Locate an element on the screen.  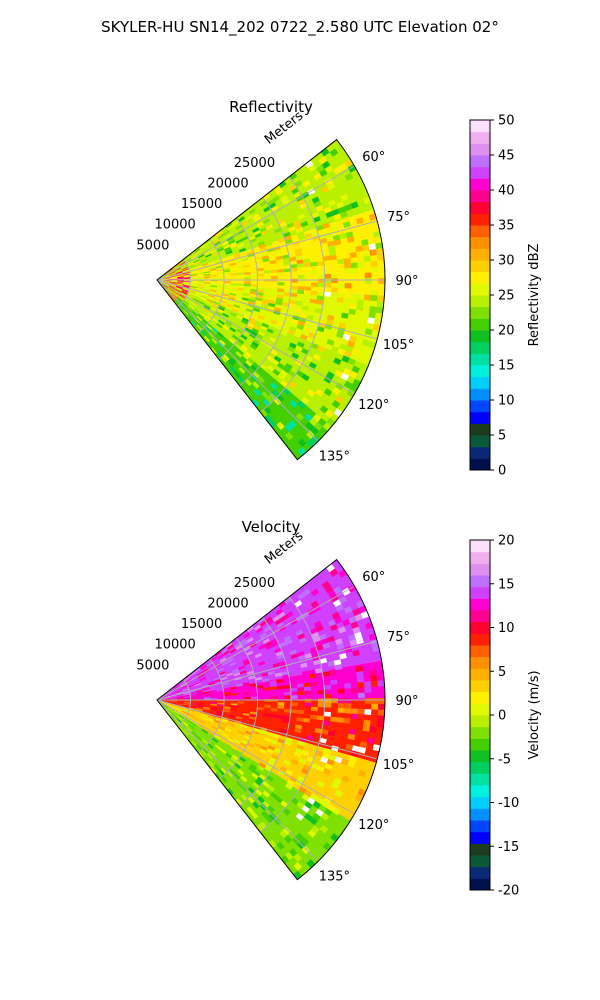
reflectivity-colorbar-segment is located at coordinates (480, 231).